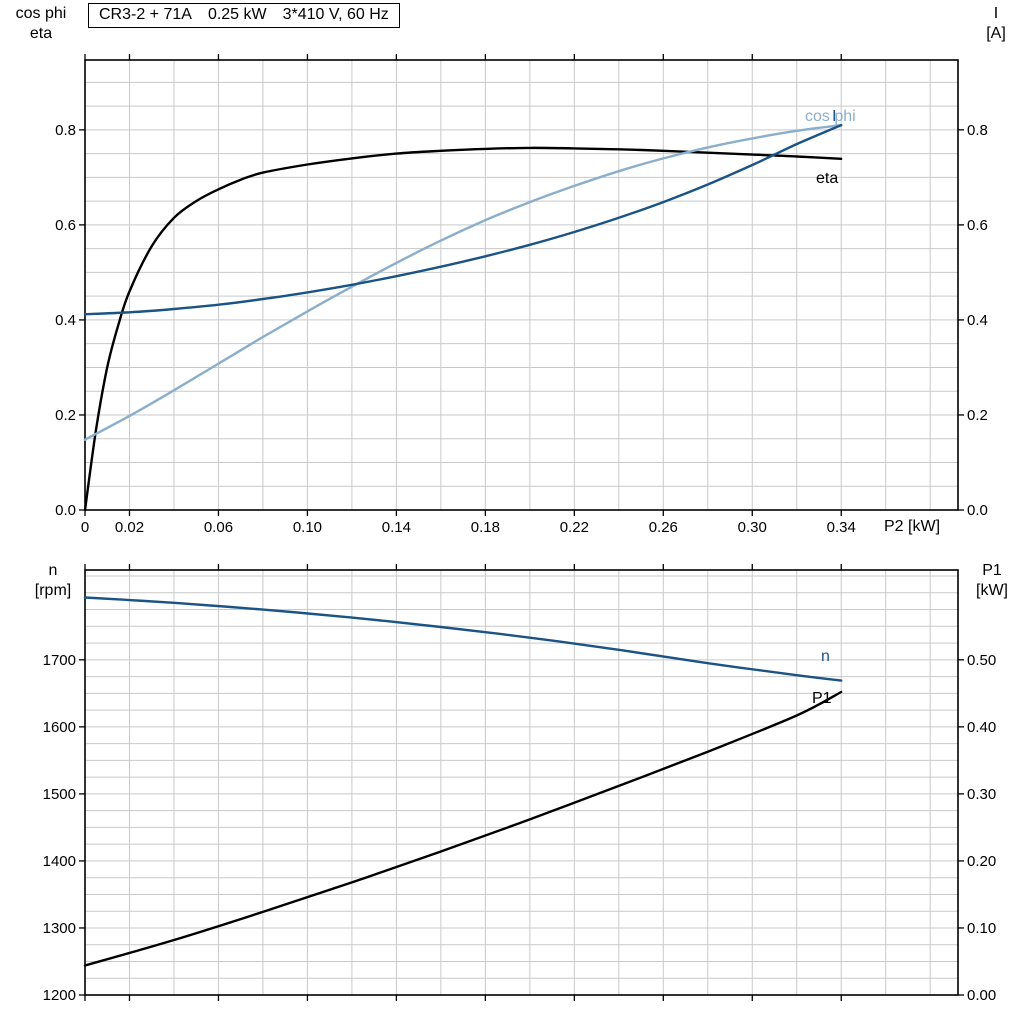  Describe the element at coordinates (85, 527) in the screenshot. I see `svg-text: 0` at that location.